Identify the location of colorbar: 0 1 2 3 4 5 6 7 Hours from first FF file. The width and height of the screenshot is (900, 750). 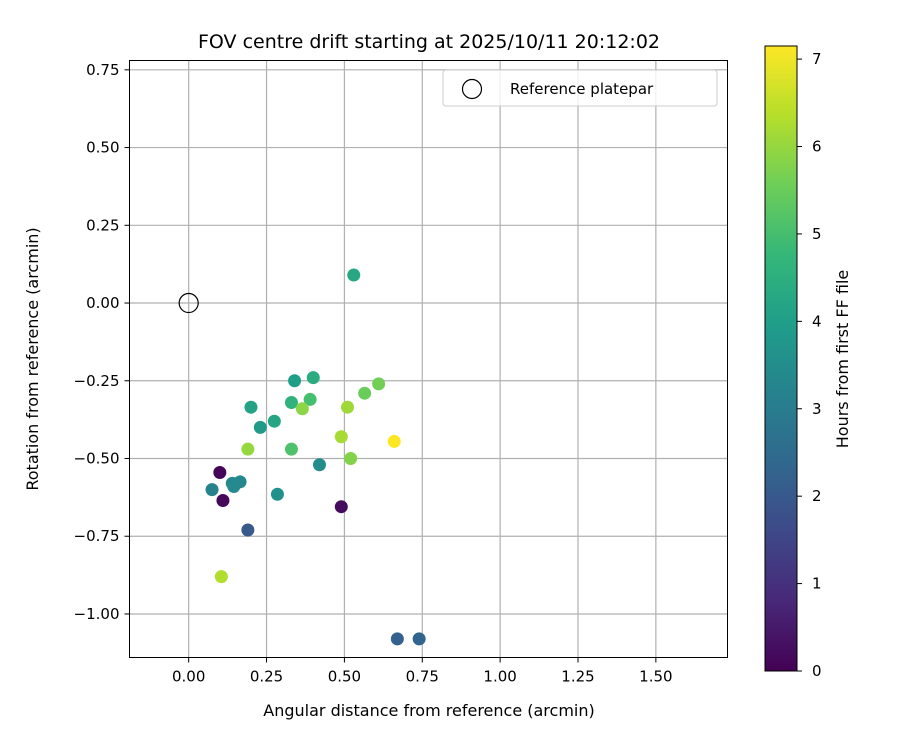
(808, 362).